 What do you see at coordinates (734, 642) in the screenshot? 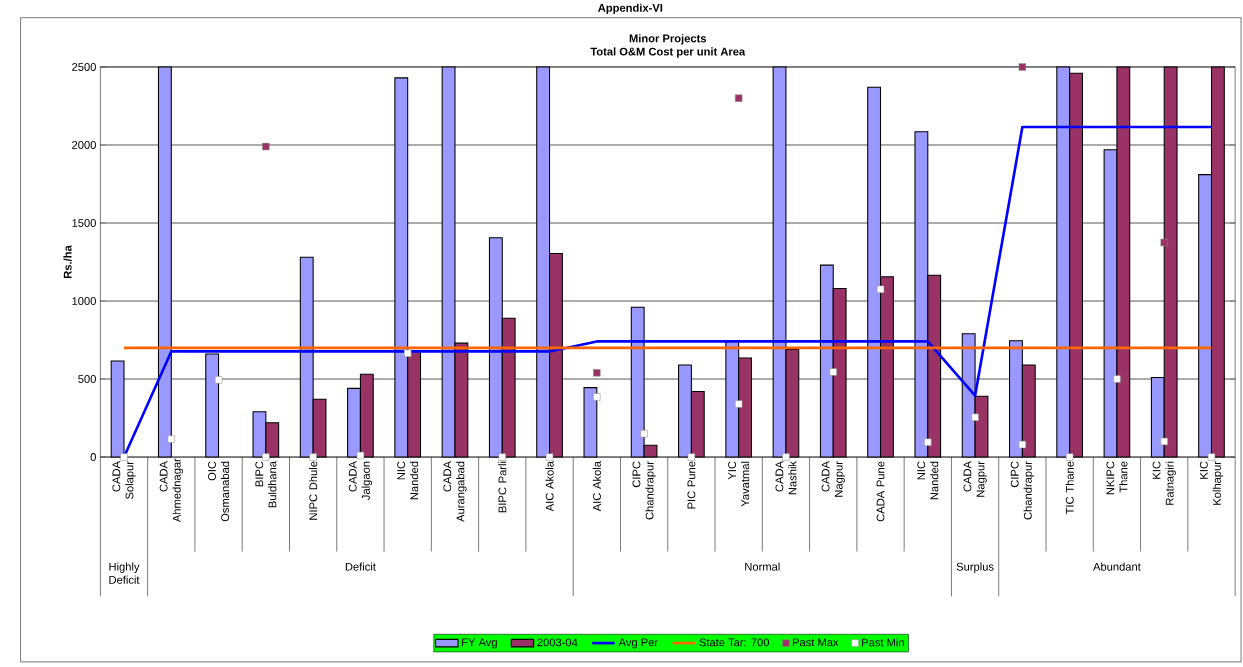
I see `legend-label: State Tar: 700` at bounding box center [734, 642].